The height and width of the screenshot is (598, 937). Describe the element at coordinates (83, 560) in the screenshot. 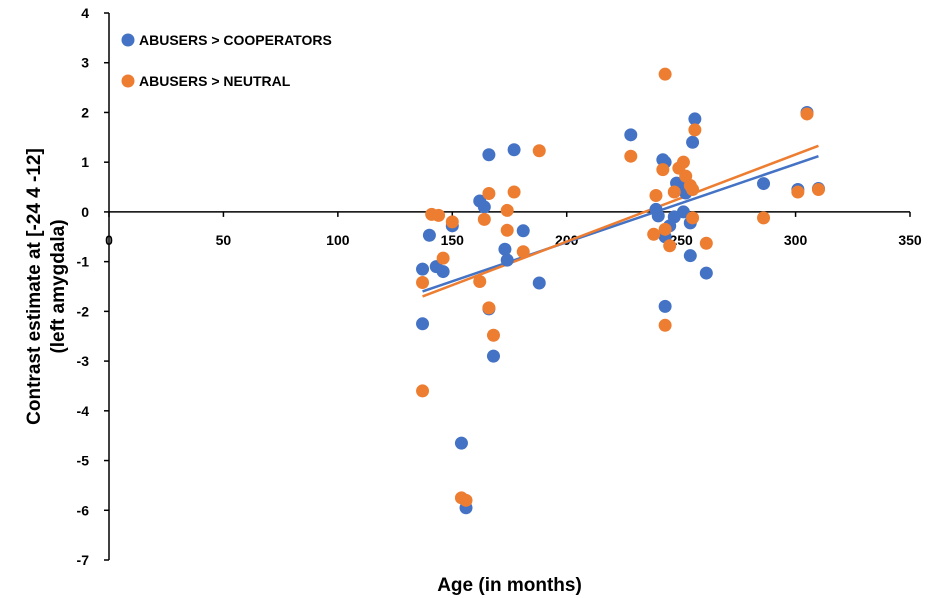

I see `y-tick-label: -7` at that location.